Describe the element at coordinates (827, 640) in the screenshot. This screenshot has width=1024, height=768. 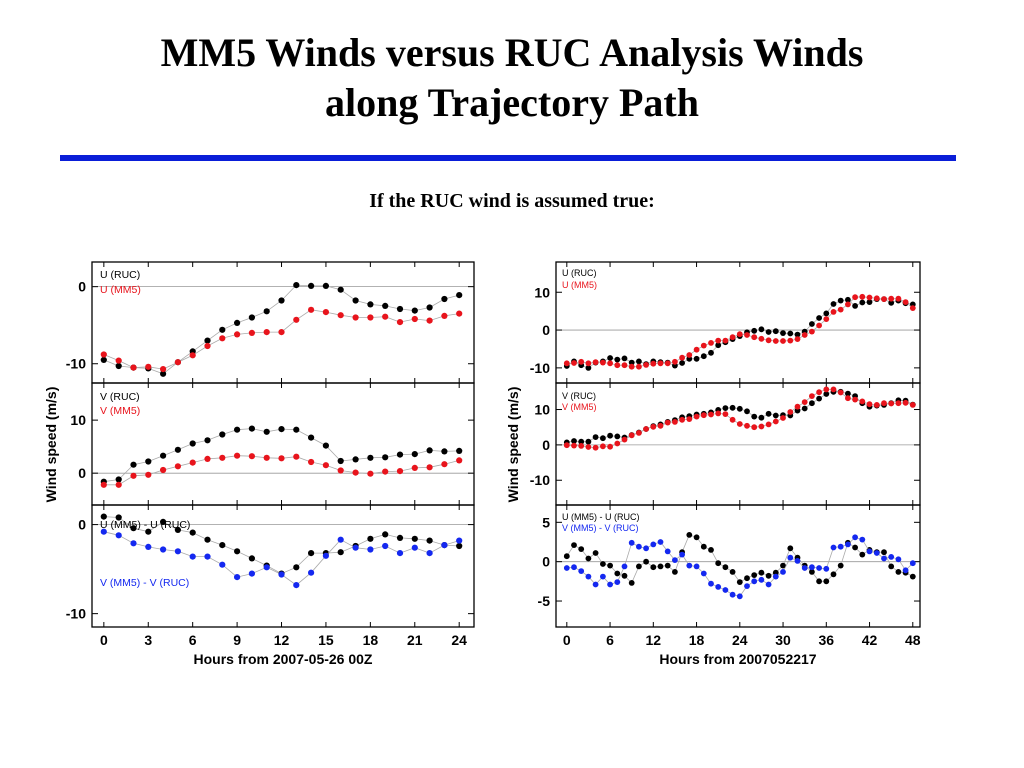
I see `x-tick-label: 36` at that location.